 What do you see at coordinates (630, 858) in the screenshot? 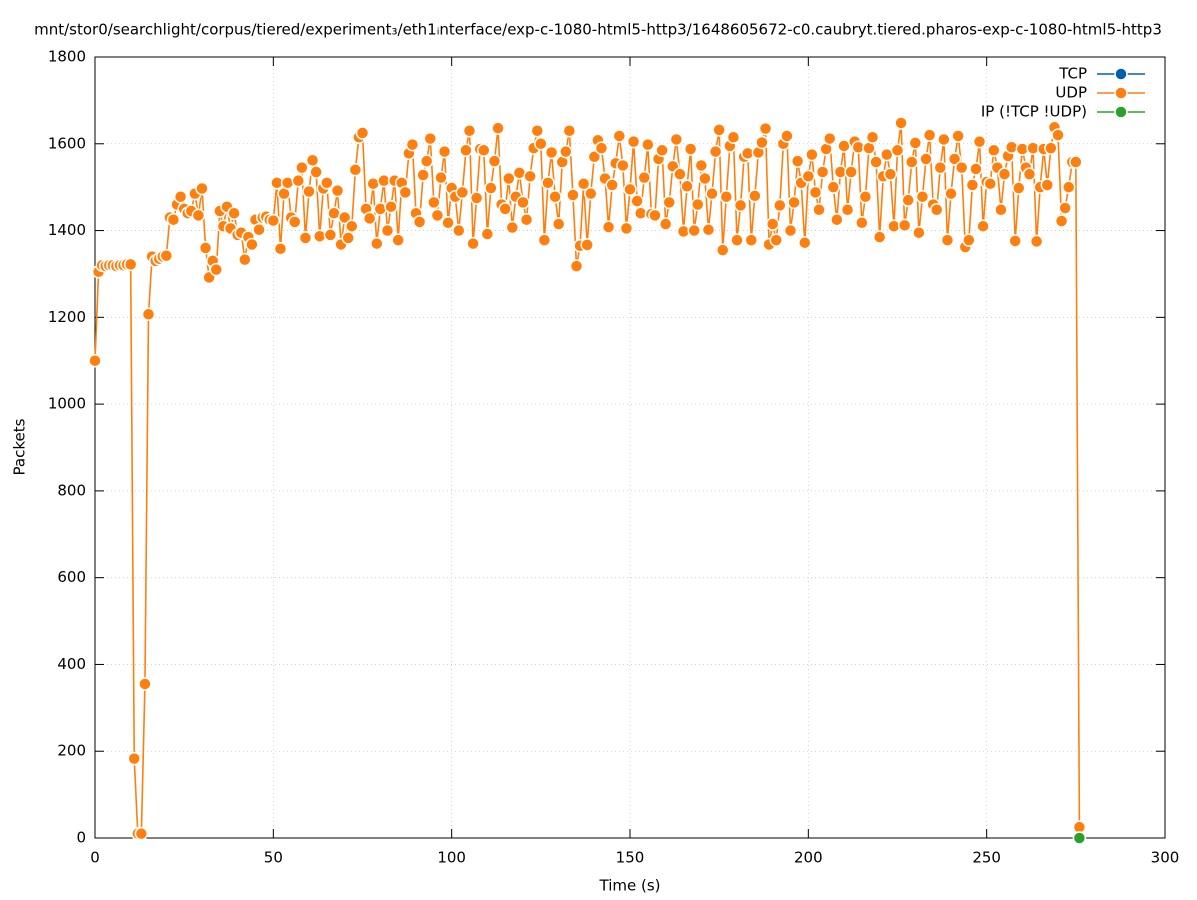
I see `x-tick-label: 150` at bounding box center [630, 858].